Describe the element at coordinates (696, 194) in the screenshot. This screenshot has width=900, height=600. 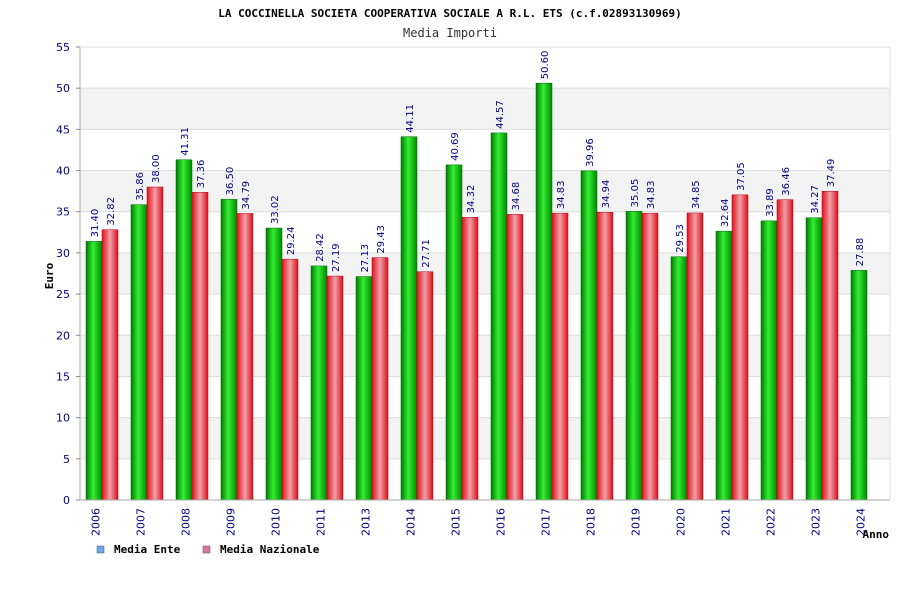
I see `data-label-media-nazionale-2020: 34.85` at that location.